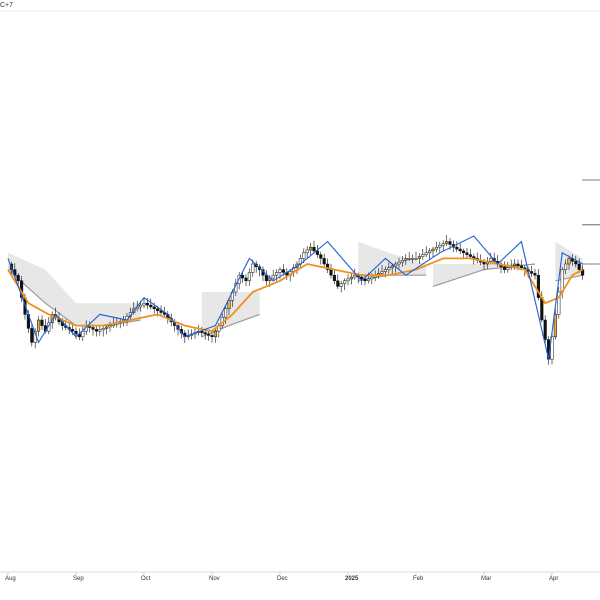 Image resolution: width=600 pixels, height=600 pixels. Describe the element at coordinates (352, 579) in the screenshot. I see `x-tick-label: 2025` at that location.